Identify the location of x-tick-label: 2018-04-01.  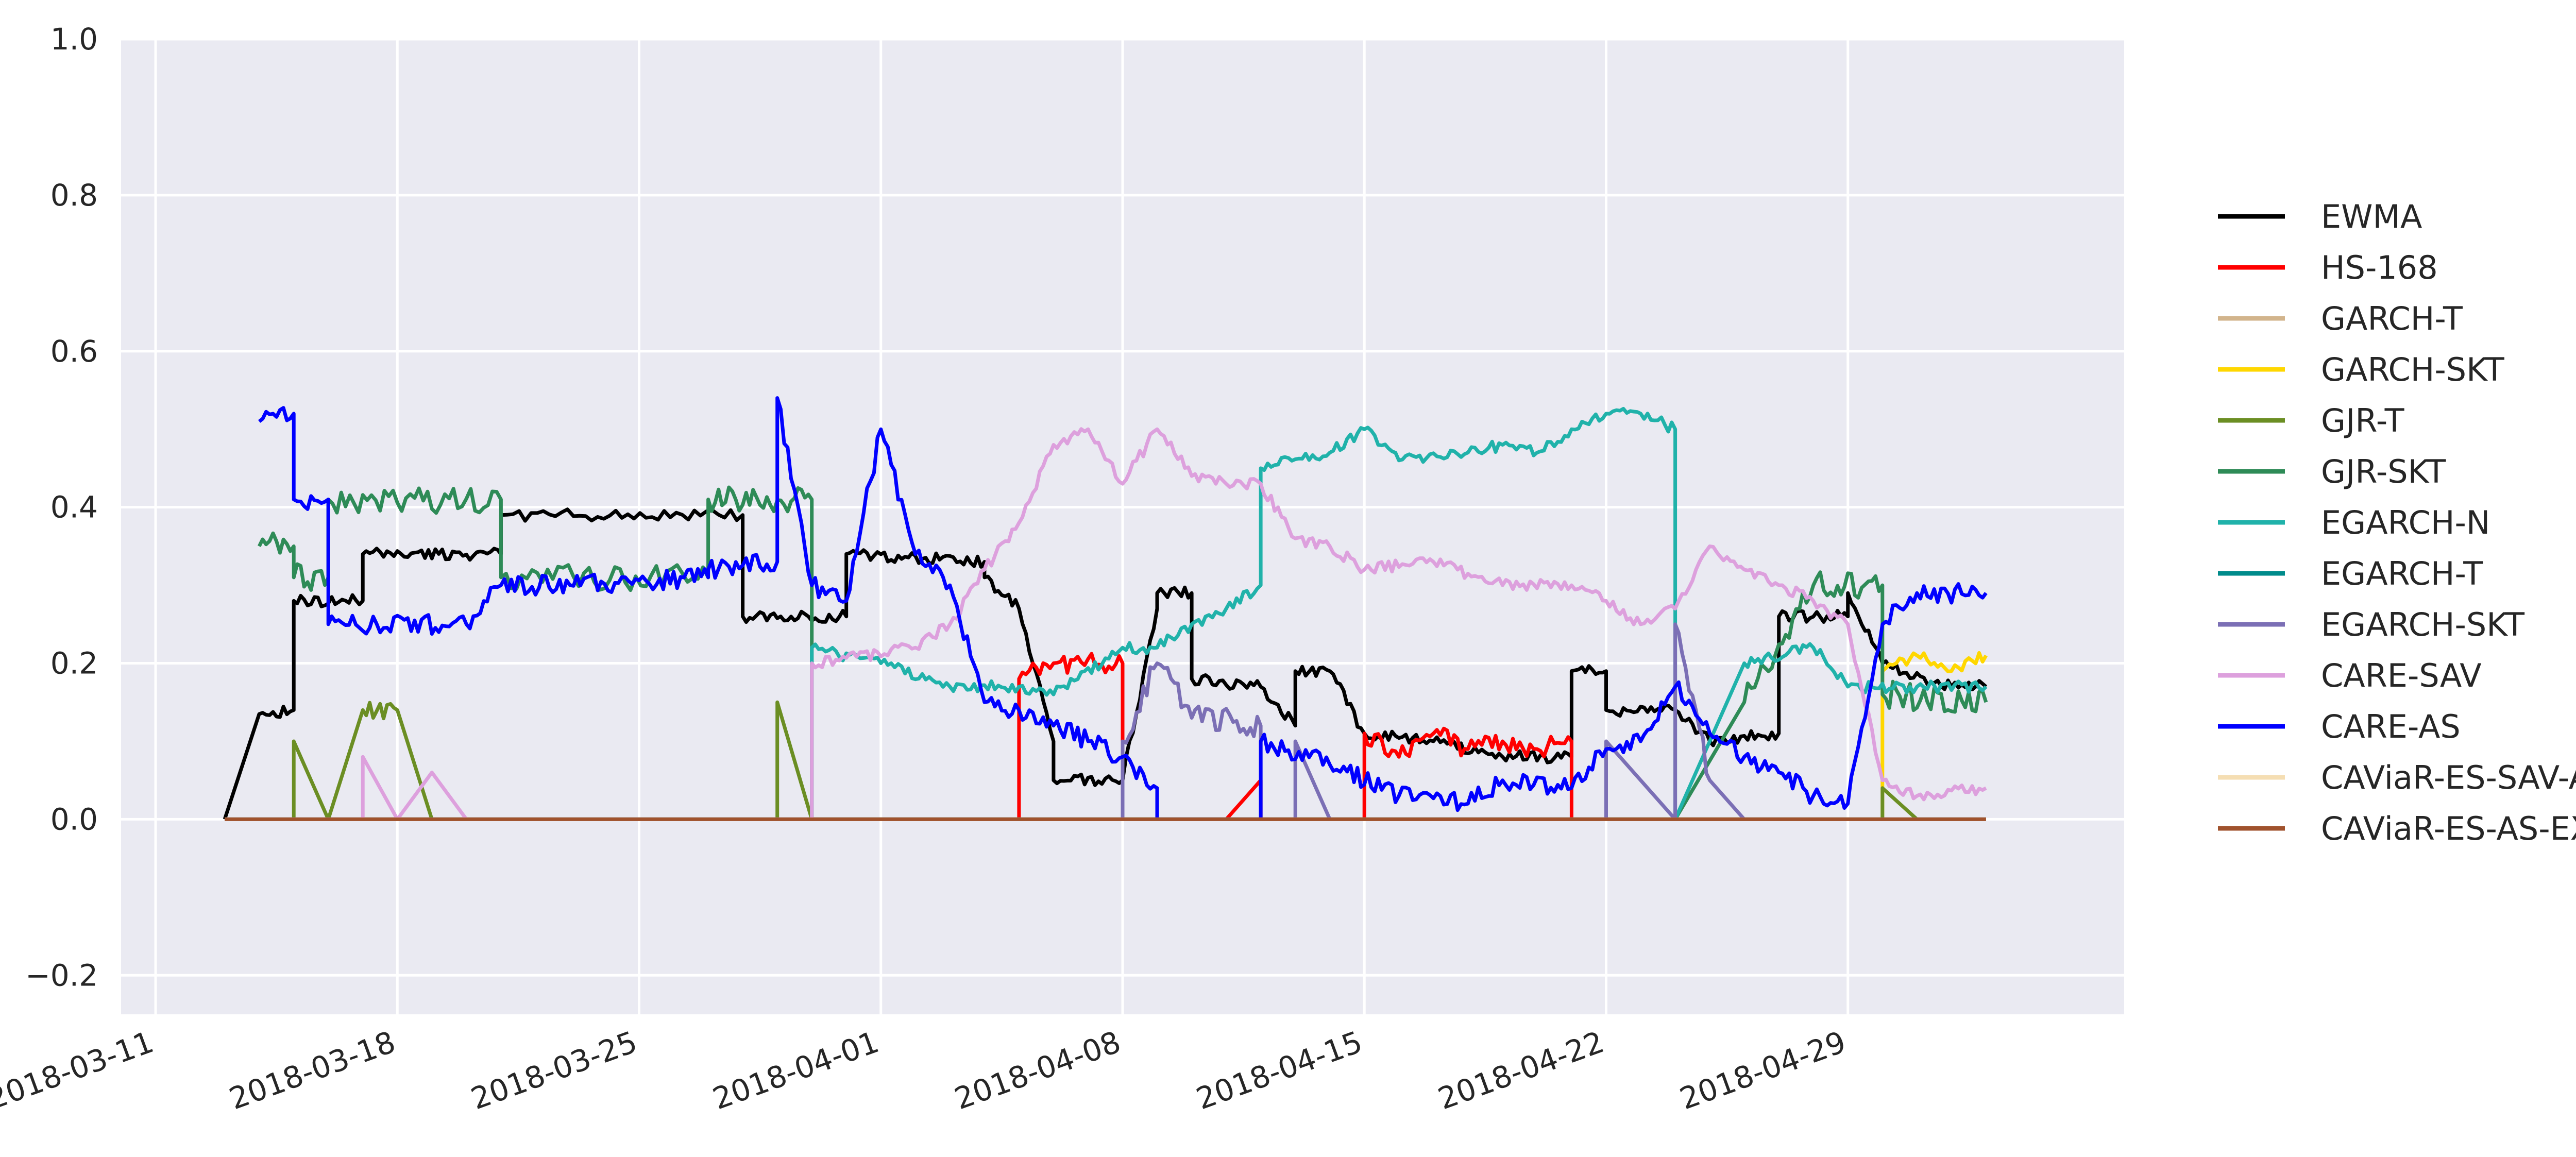
(796, 1070).